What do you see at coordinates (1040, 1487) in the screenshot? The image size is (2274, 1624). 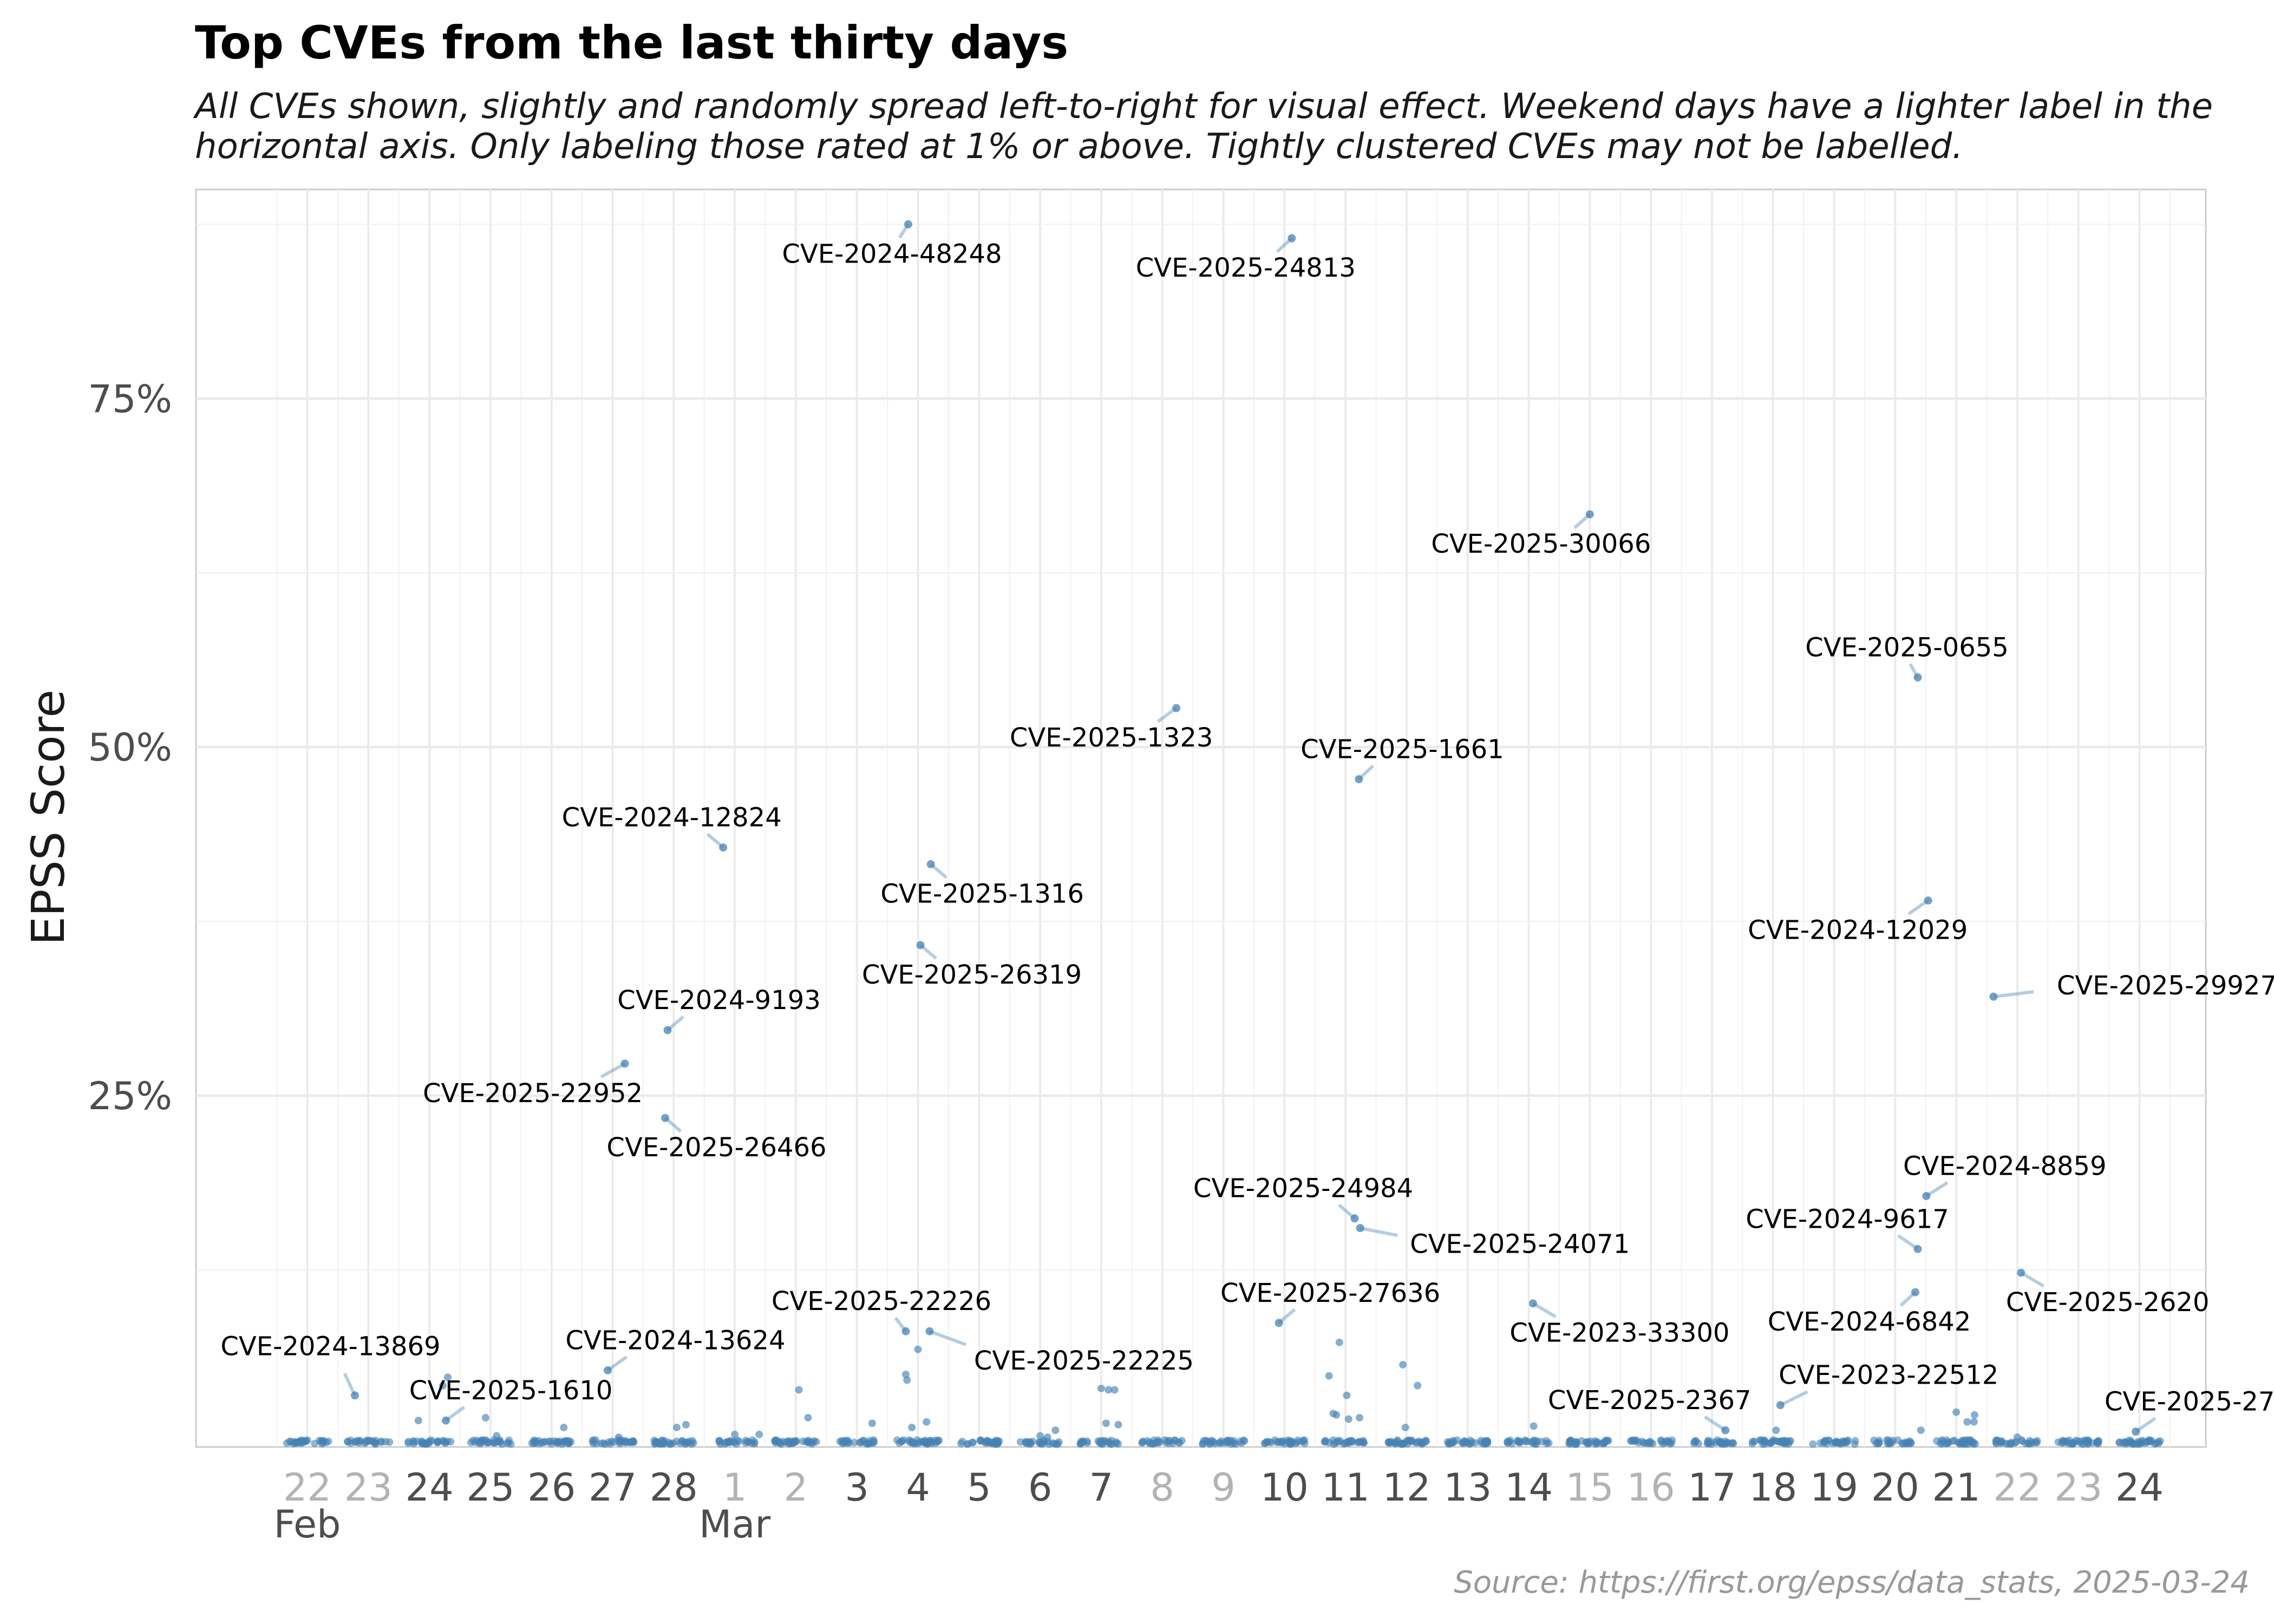 I see `x-tick-label: 6` at bounding box center [1040, 1487].